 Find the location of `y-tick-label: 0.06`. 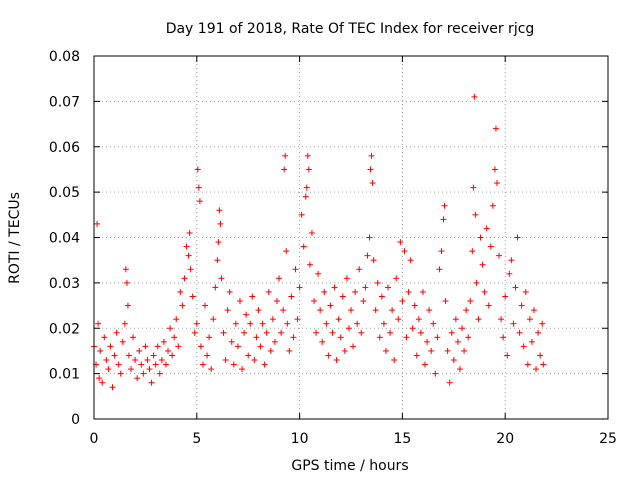

y-tick-label: 0.06 is located at coordinates (64, 148).